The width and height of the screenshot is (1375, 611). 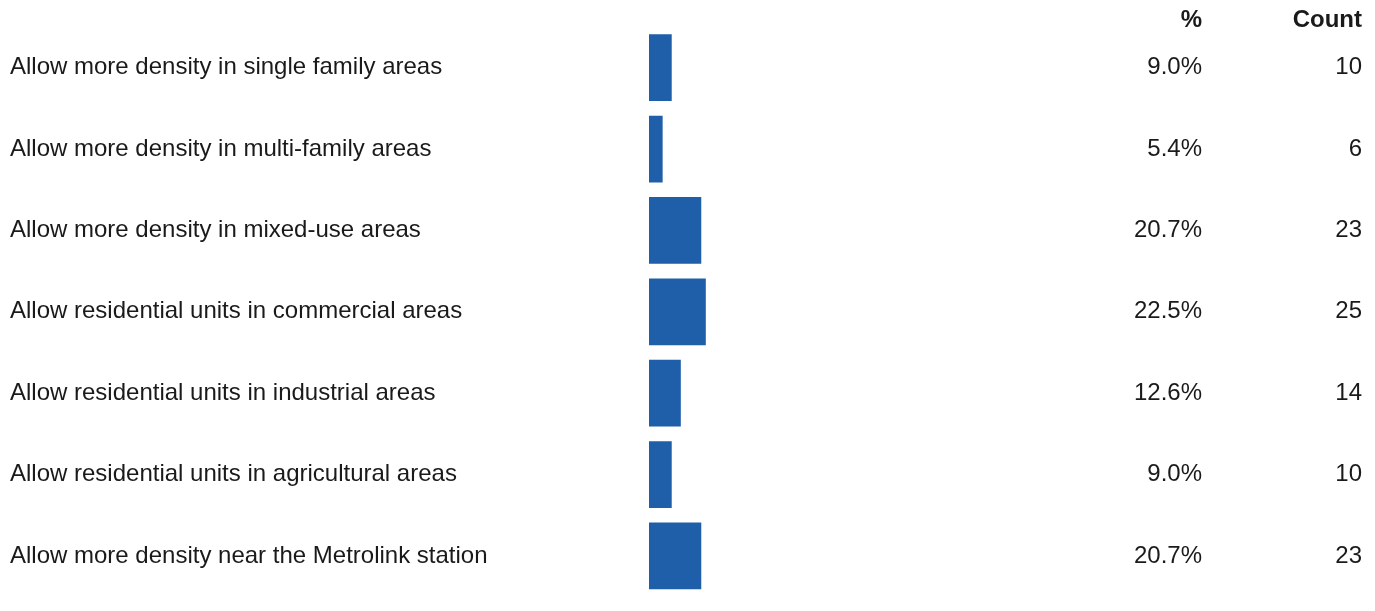 What do you see at coordinates (1348, 310) in the screenshot?
I see `text: 25` at bounding box center [1348, 310].